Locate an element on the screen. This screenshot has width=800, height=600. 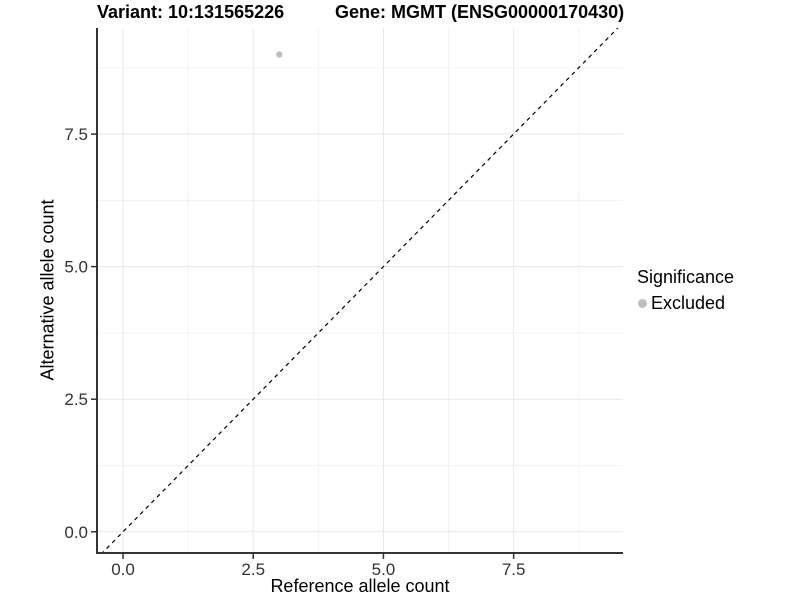
legend-entry-label: Excluded is located at coordinates (688, 303).